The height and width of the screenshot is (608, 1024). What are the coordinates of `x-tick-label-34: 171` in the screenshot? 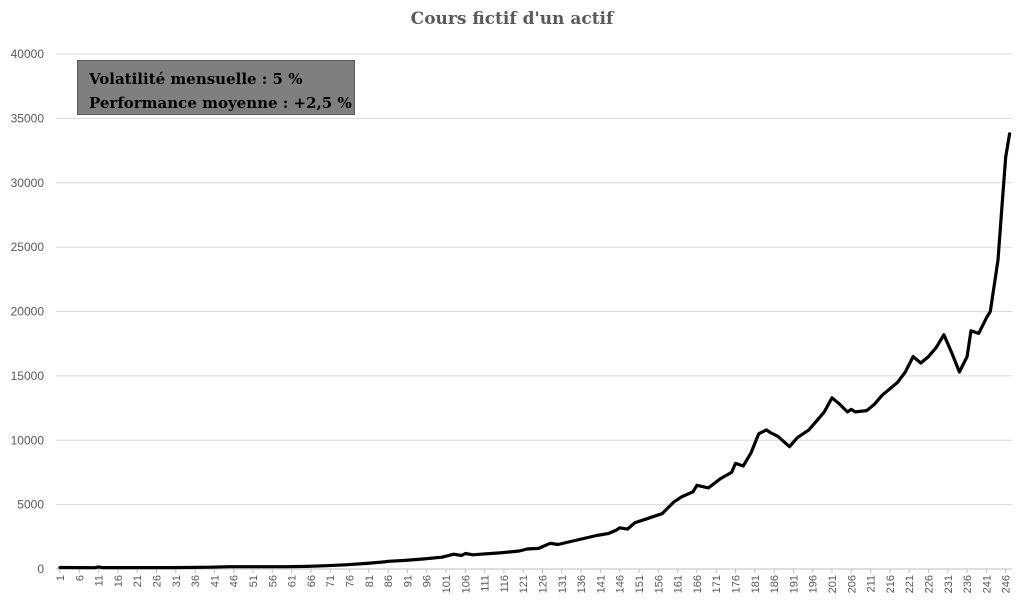 It's located at (717, 584).